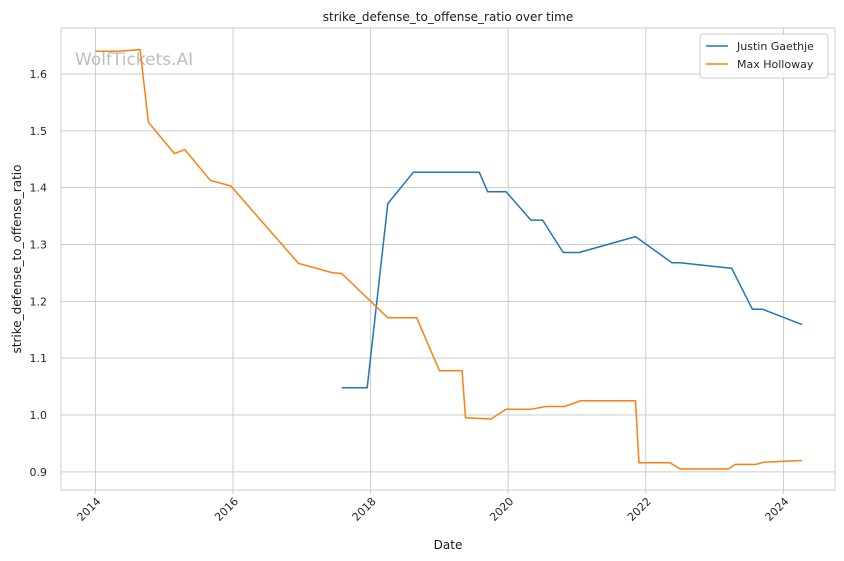 The width and height of the screenshot is (844, 561). I want to click on legend-label-0: Justin Gaethje, so click(775, 46).